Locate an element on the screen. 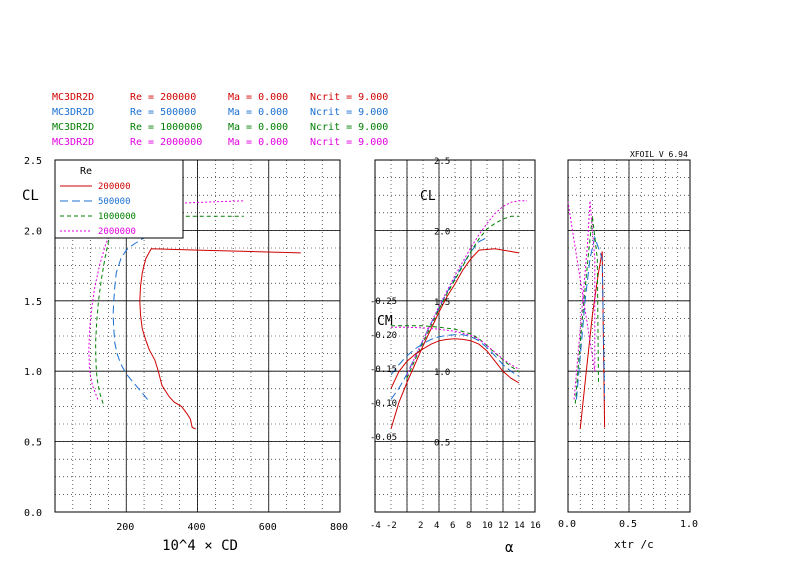 The image size is (786, 587). cd-xtick-label: 400 is located at coordinates (197, 527).